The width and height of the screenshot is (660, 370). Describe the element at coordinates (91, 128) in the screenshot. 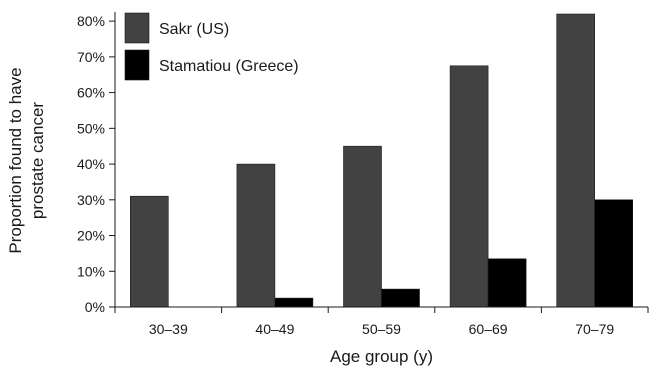

I see `y-tick-label: 50%` at that location.